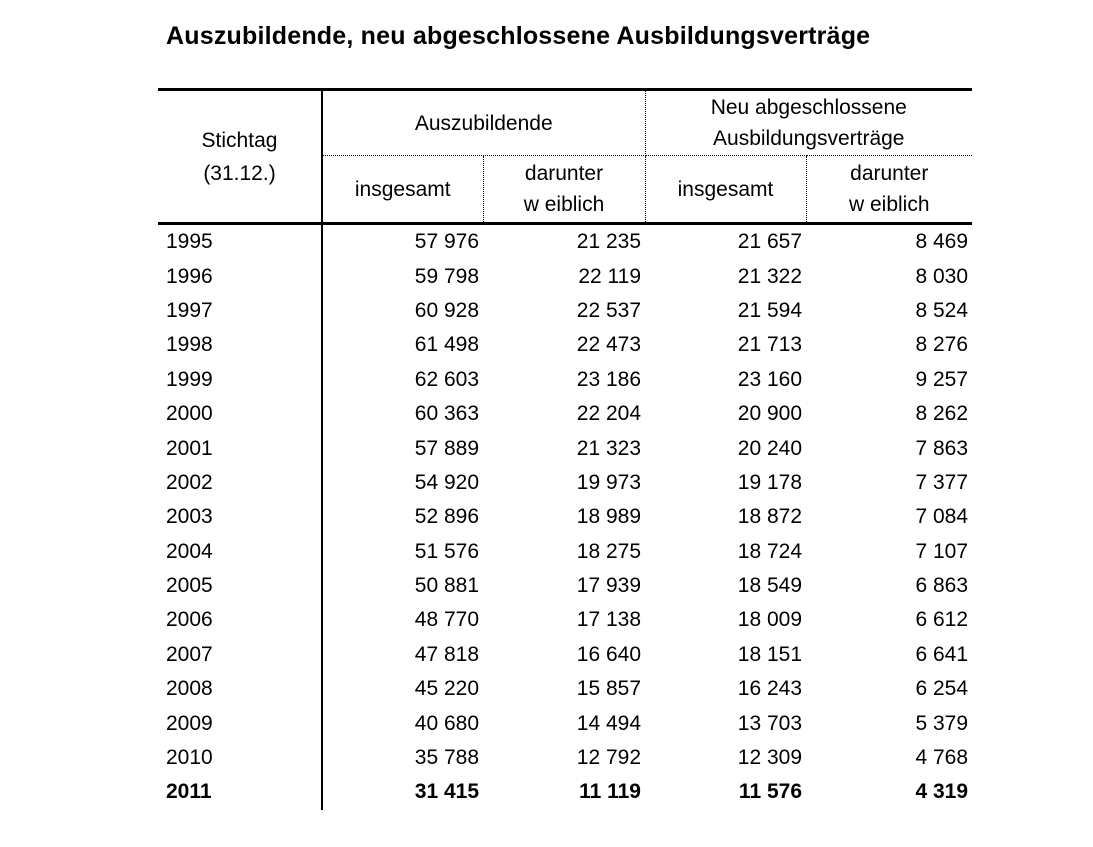 The image size is (1093, 847). Describe the element at coordinates (889, 190) in the screenshot. I see `sub-header-neuvertraege-weiblich: darunter w eiblich` at that location.